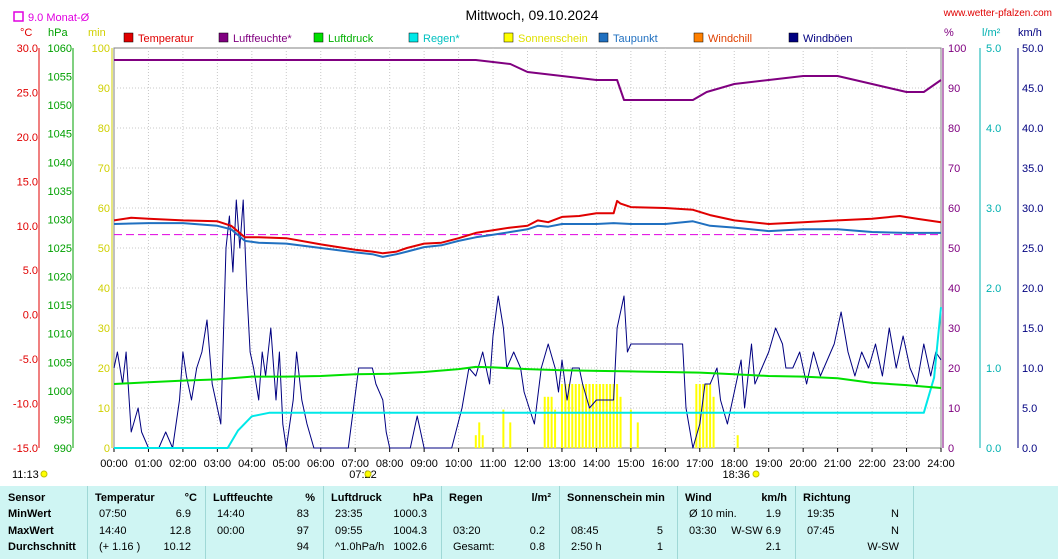 Image resolution: width=1058 pixels, height=559 pixels. Describe the element at coordinates (756, 531) in the screenshot. I see `stats-cell-wind-value: W-SW 6.9` at that location.